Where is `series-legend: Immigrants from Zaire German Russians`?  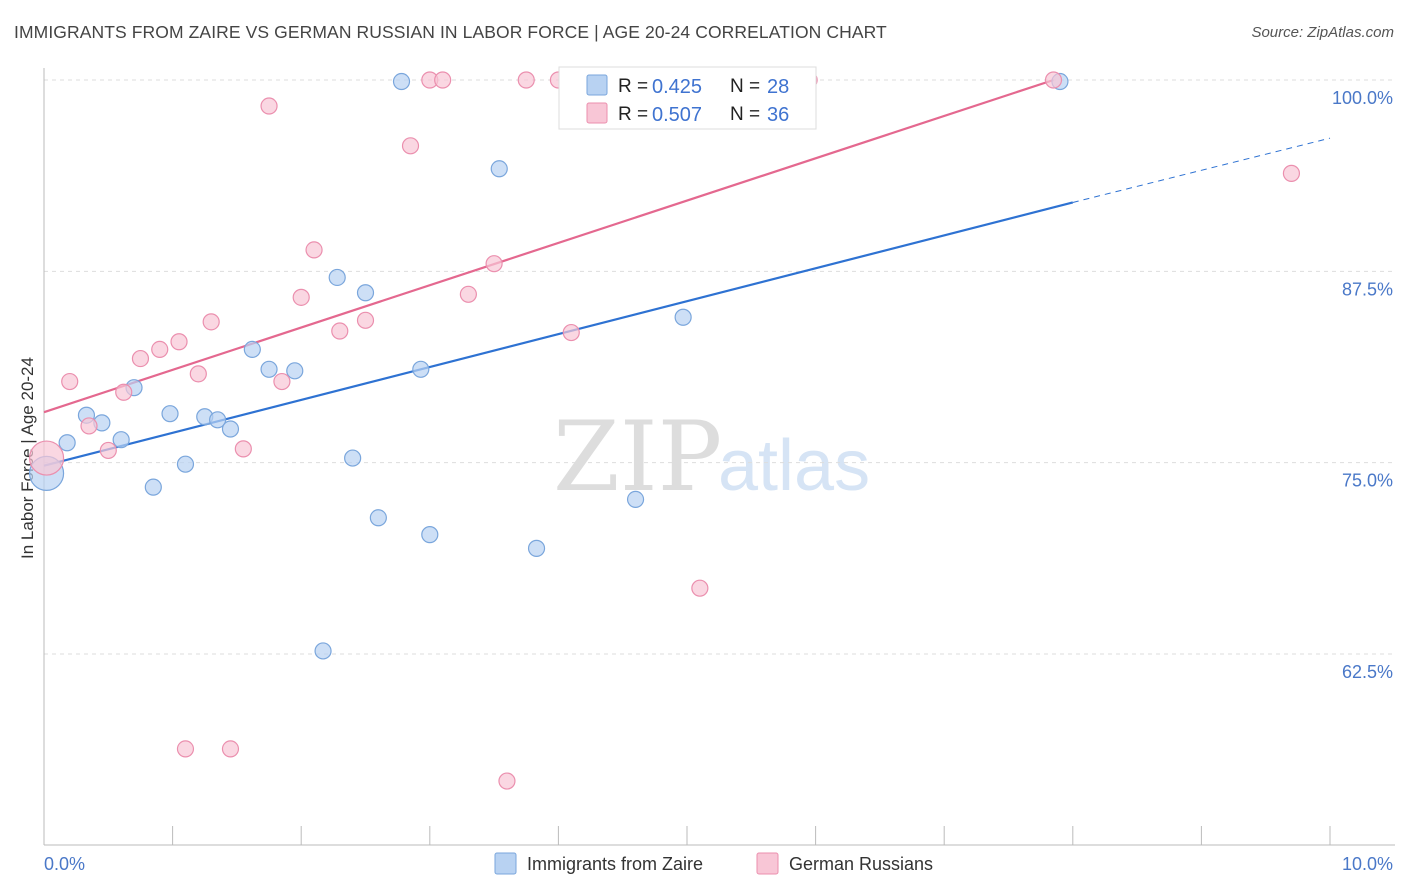 series-legend: Immigrants from Zaire German Russians is located at coordinates (713, 863).